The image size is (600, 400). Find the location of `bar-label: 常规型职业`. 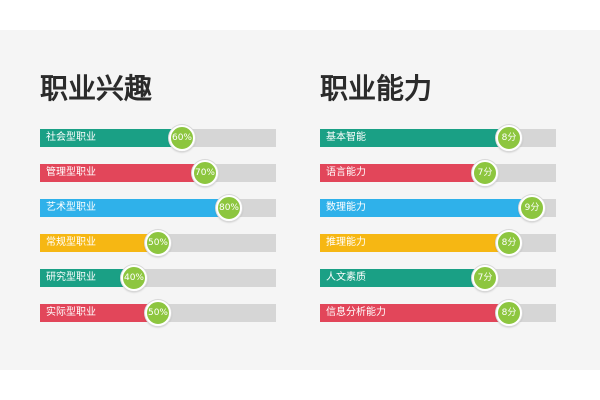

bar-label: 常规型职业 is located at coordinates (71, 242).